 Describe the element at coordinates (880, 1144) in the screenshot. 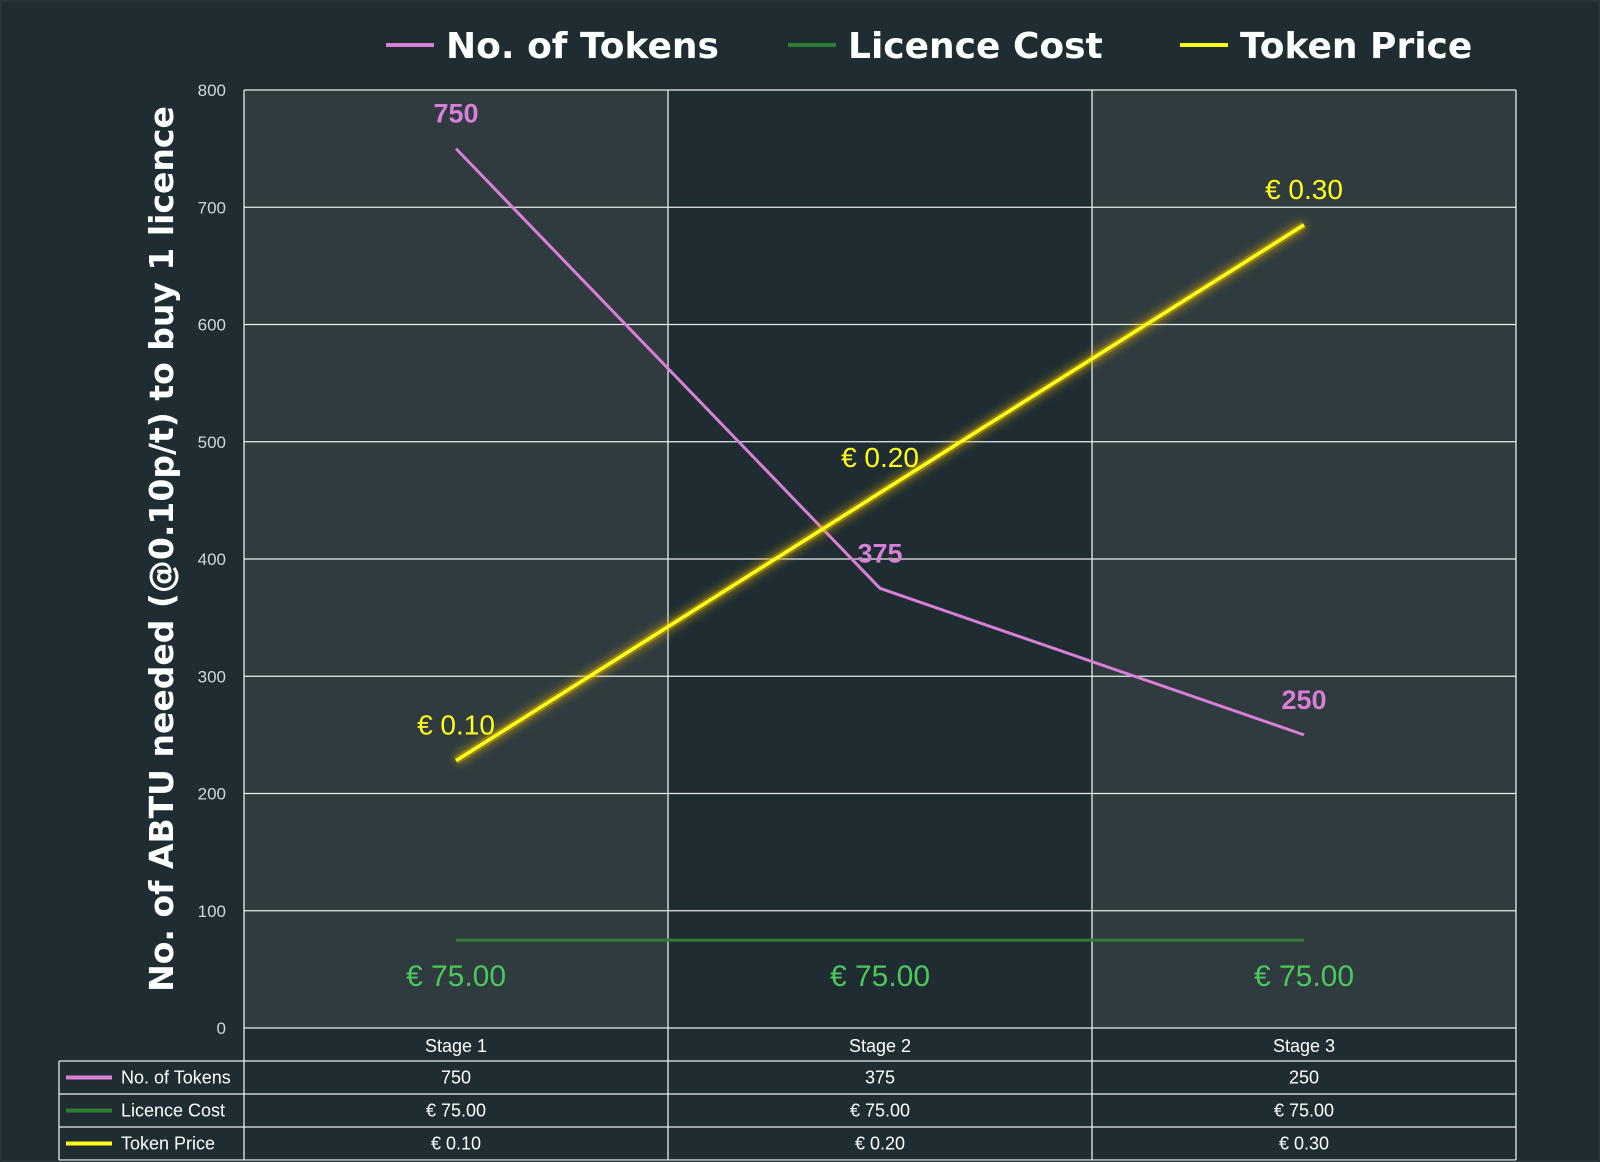

I see `table-cell: € 0.20` at that location.